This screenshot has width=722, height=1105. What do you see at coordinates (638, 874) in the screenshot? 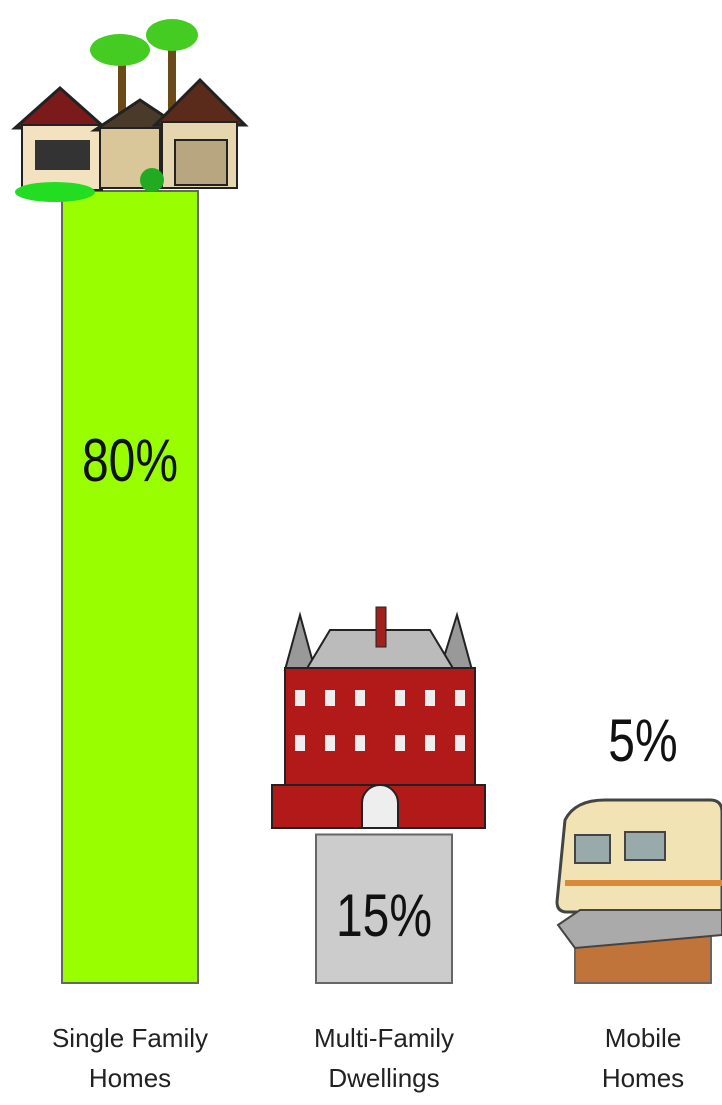
I see `trailer-icon` at bounding box center [638, 874].